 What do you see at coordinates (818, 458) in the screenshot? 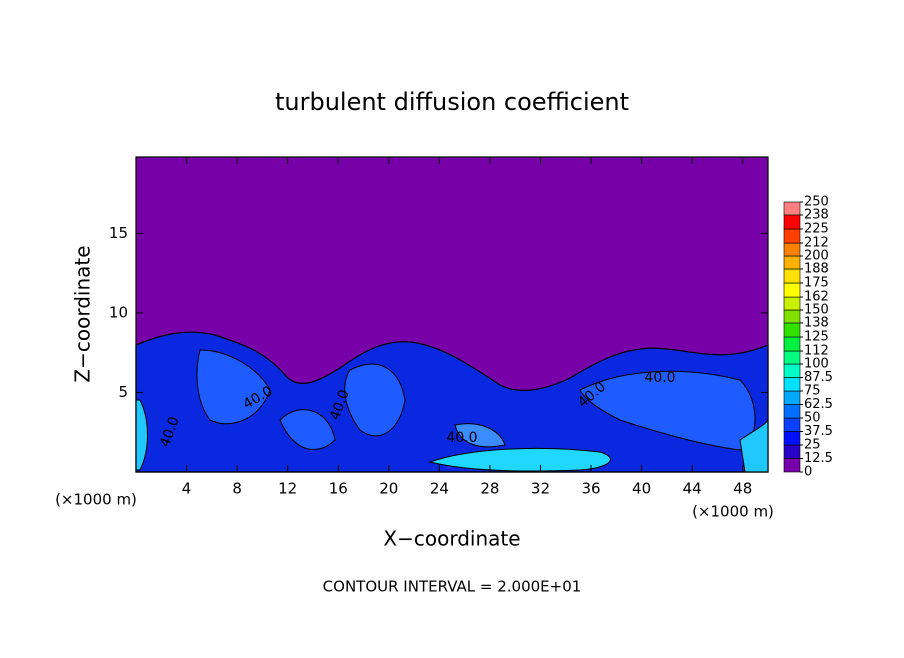
I see `colorbar-label: 12.5` at bounding box center [818, 458].